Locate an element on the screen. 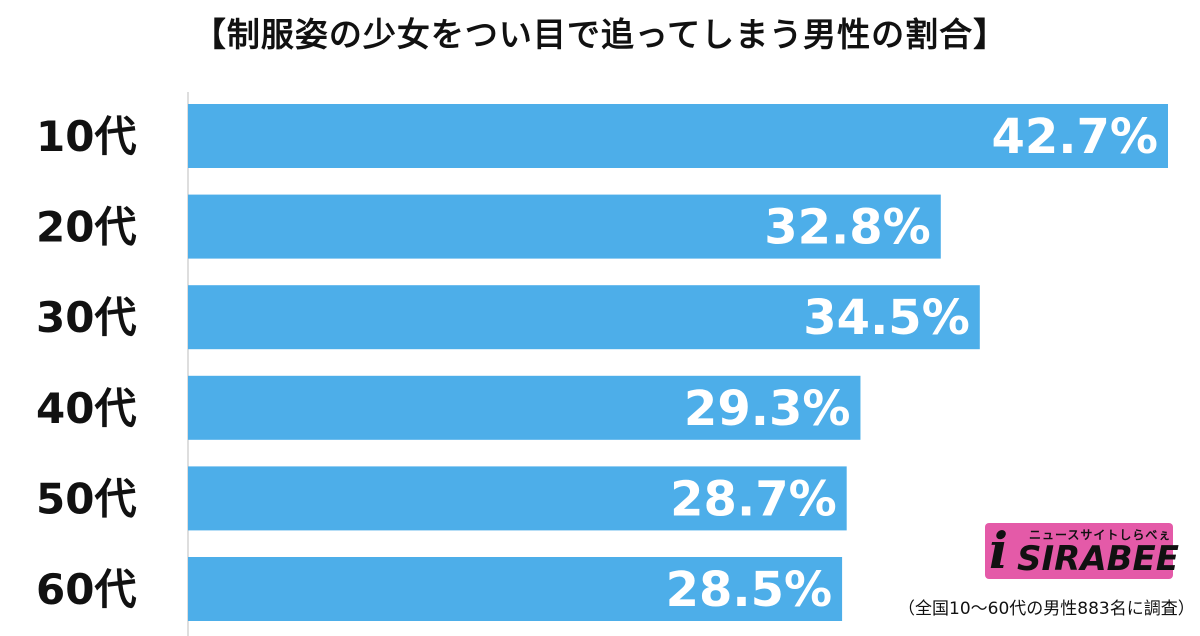  logo-tagline: ニュースサイトしらべぇ is located at coordinates (1100, 535).